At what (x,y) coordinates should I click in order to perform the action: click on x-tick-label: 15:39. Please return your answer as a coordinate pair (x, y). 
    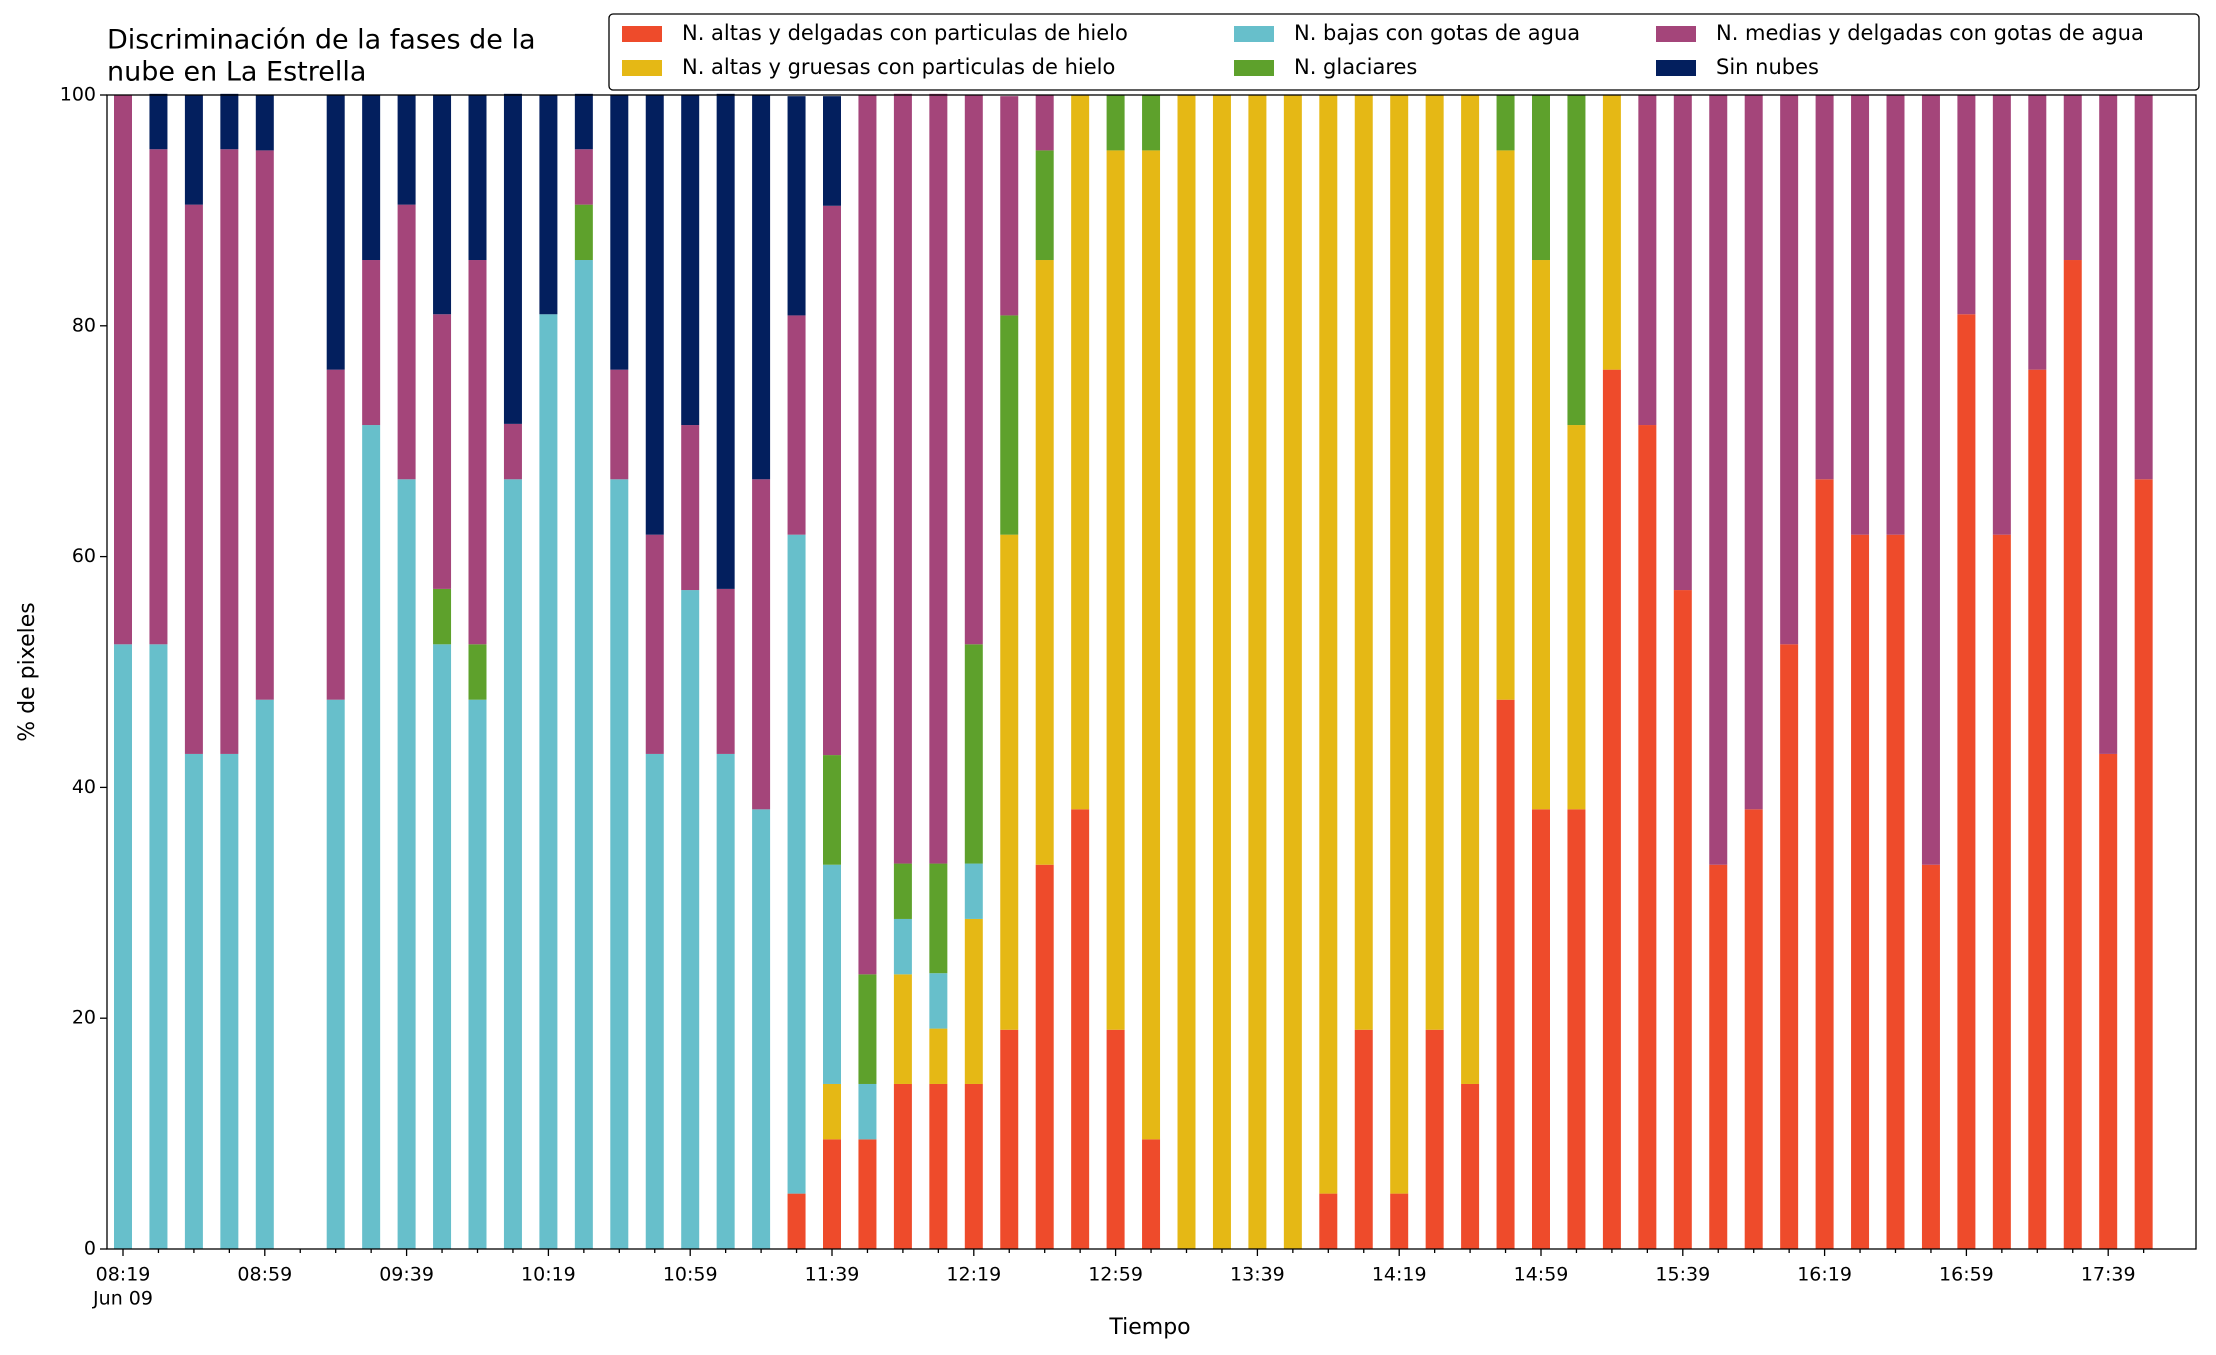
    Looking at the image, I should click on (1682, 1275).